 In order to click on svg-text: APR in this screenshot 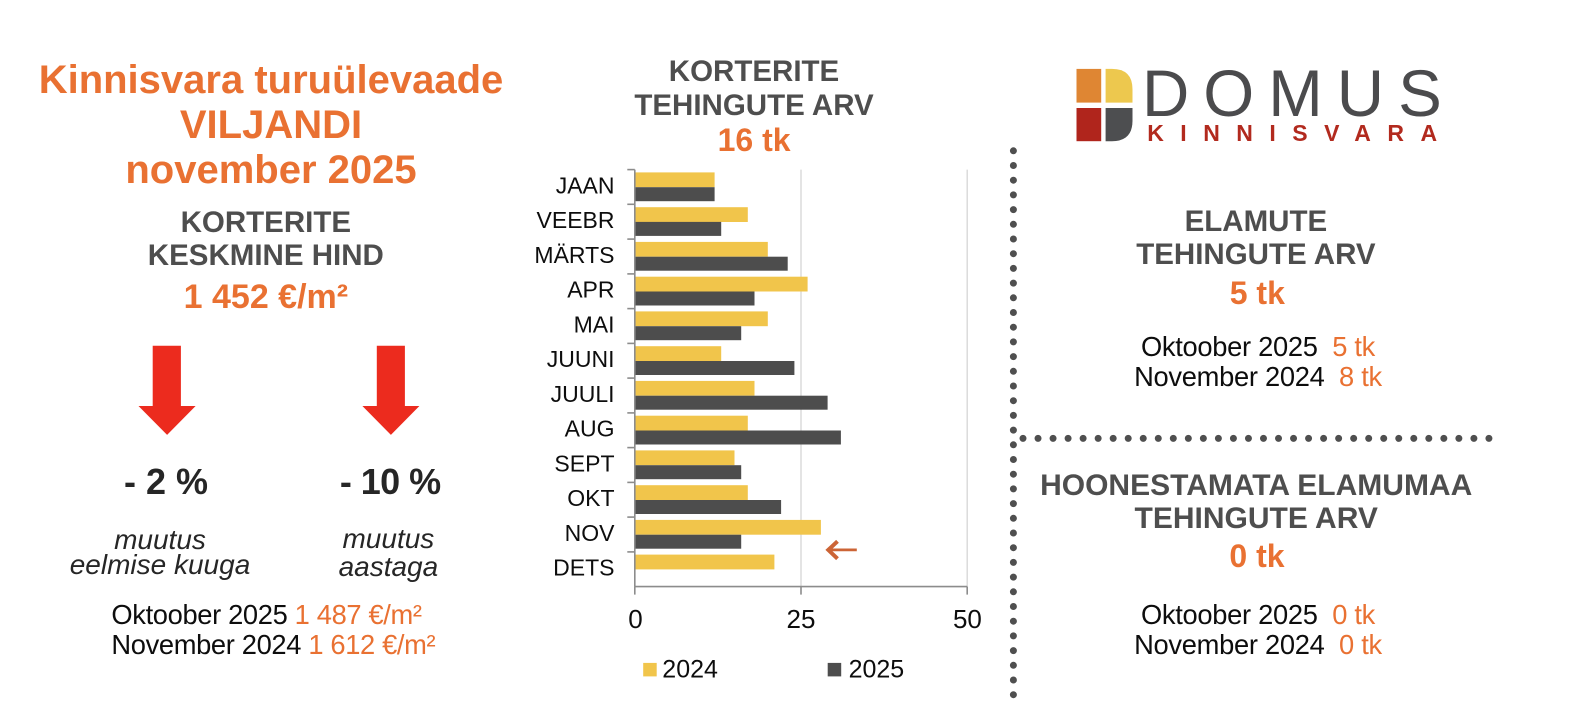, I will do `click(590, 290)`.